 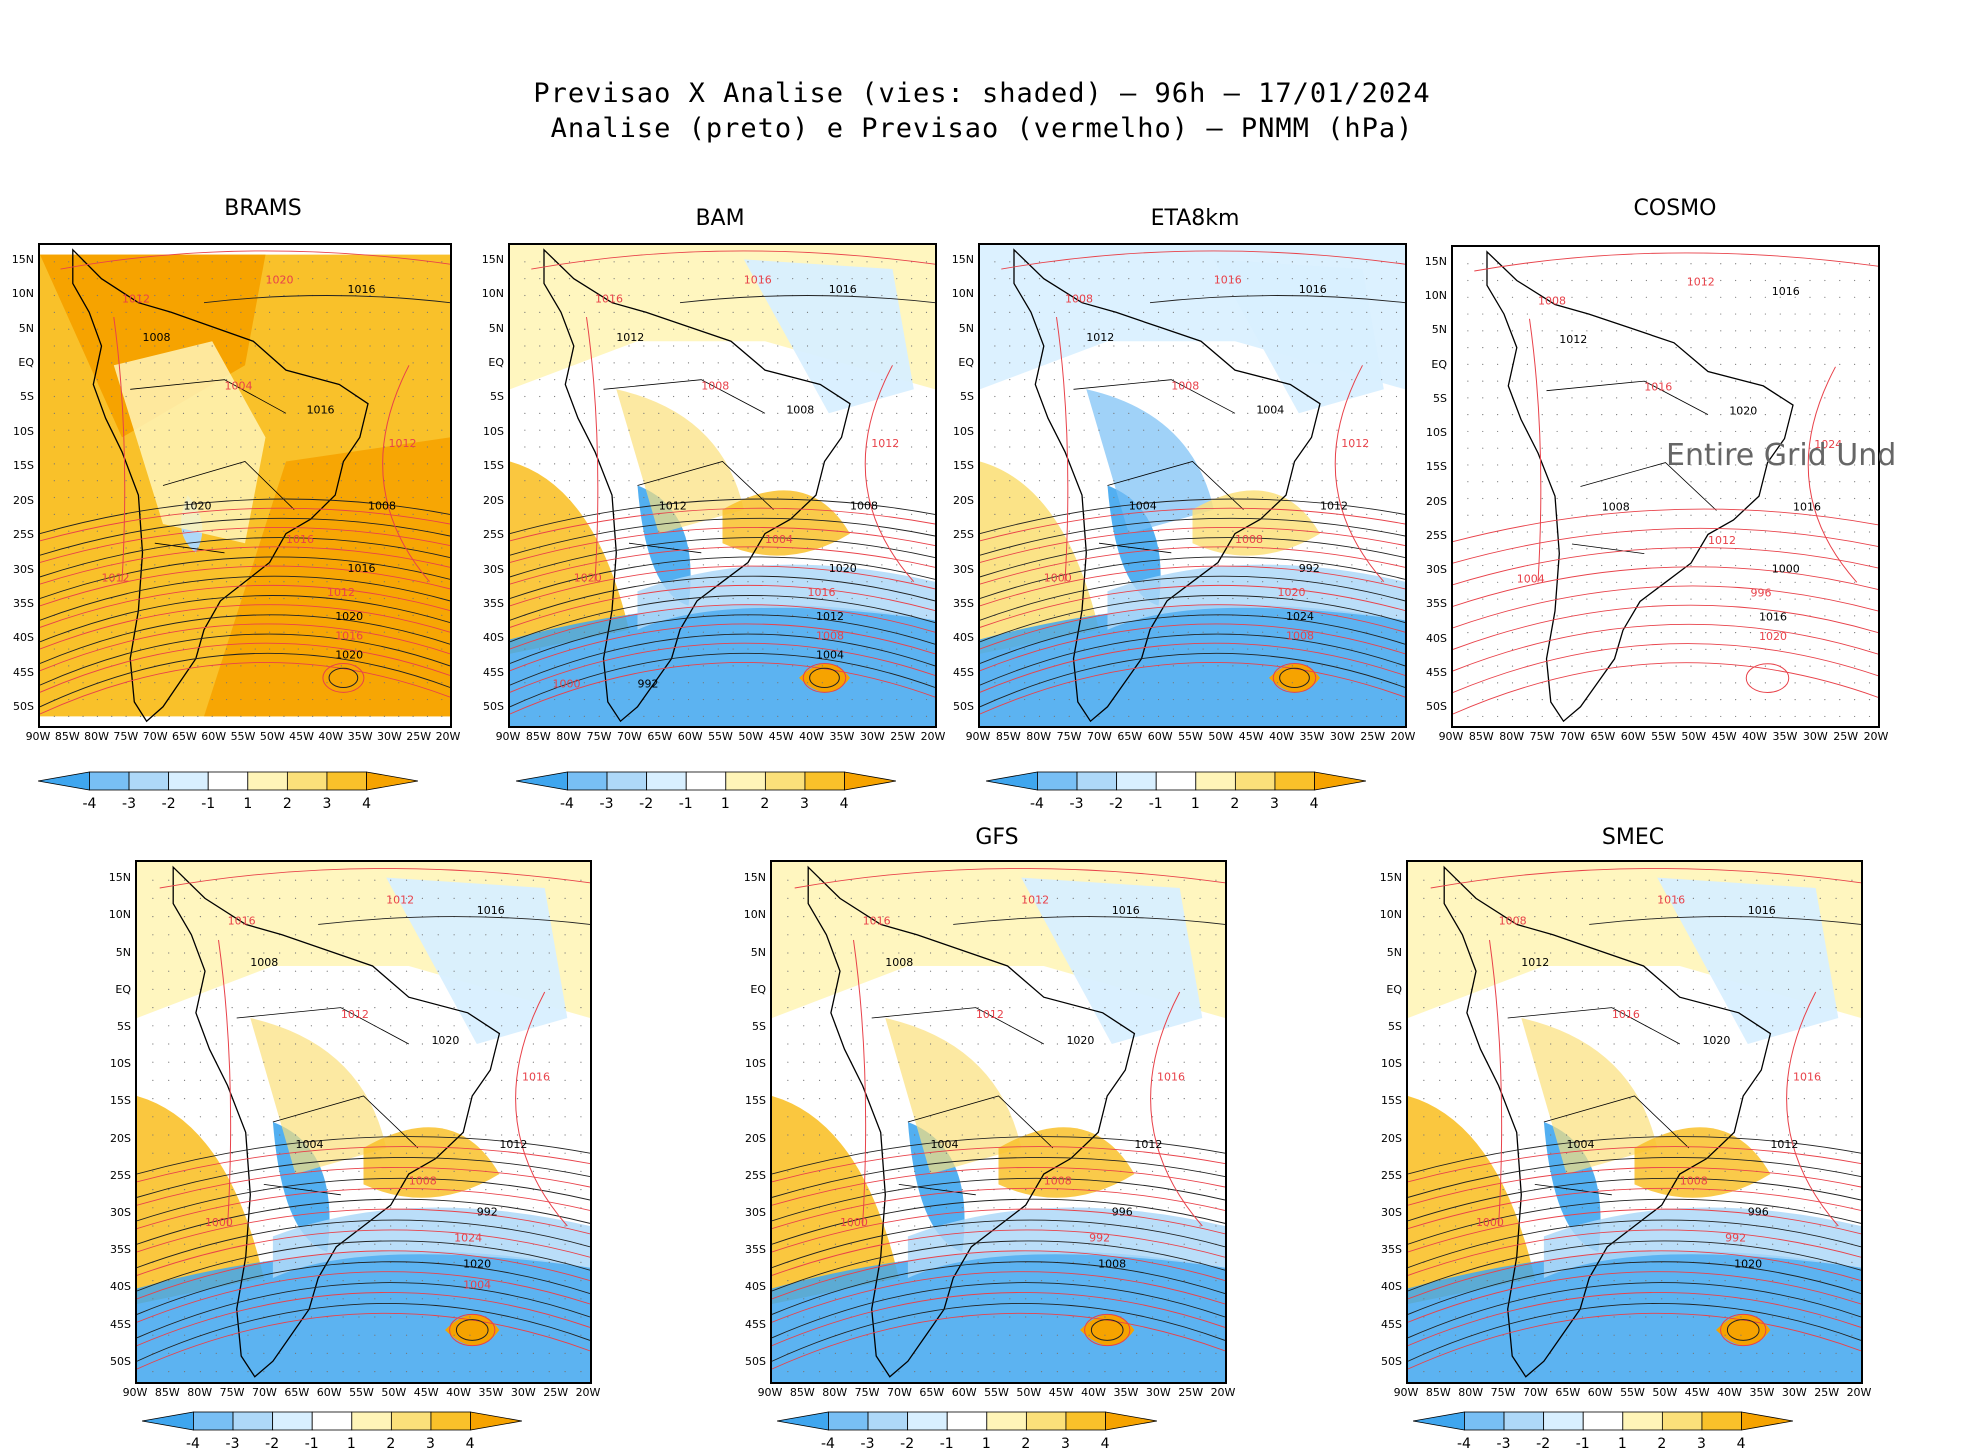 I want to click on colorbar-label: -4, so click(x=567, y=804).